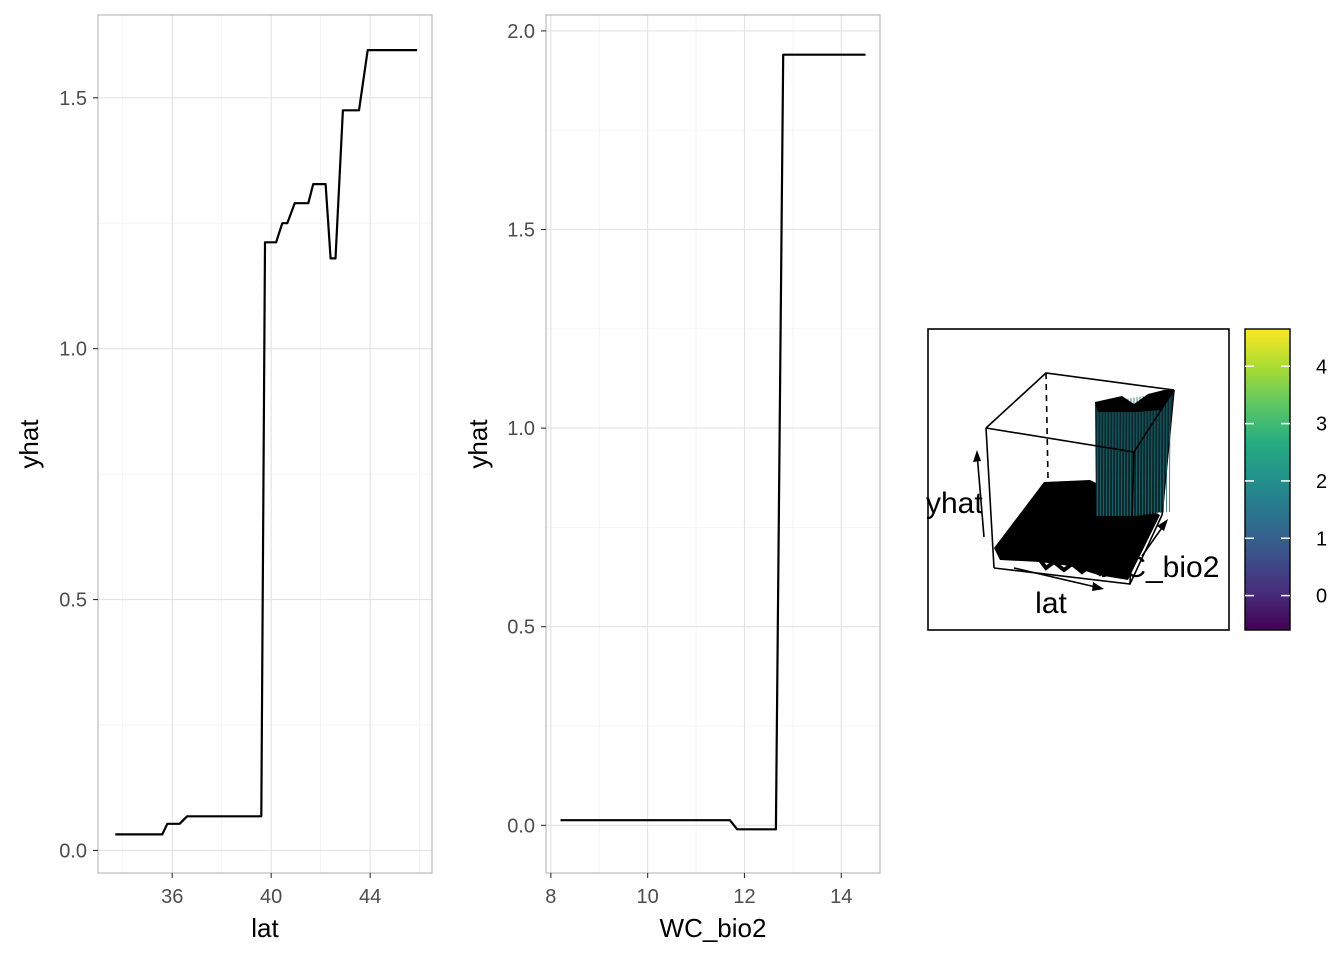  Describe the element at coordinates (550, 897) in the screenshot. I see `p2-x-tick-label: 8` at that location.